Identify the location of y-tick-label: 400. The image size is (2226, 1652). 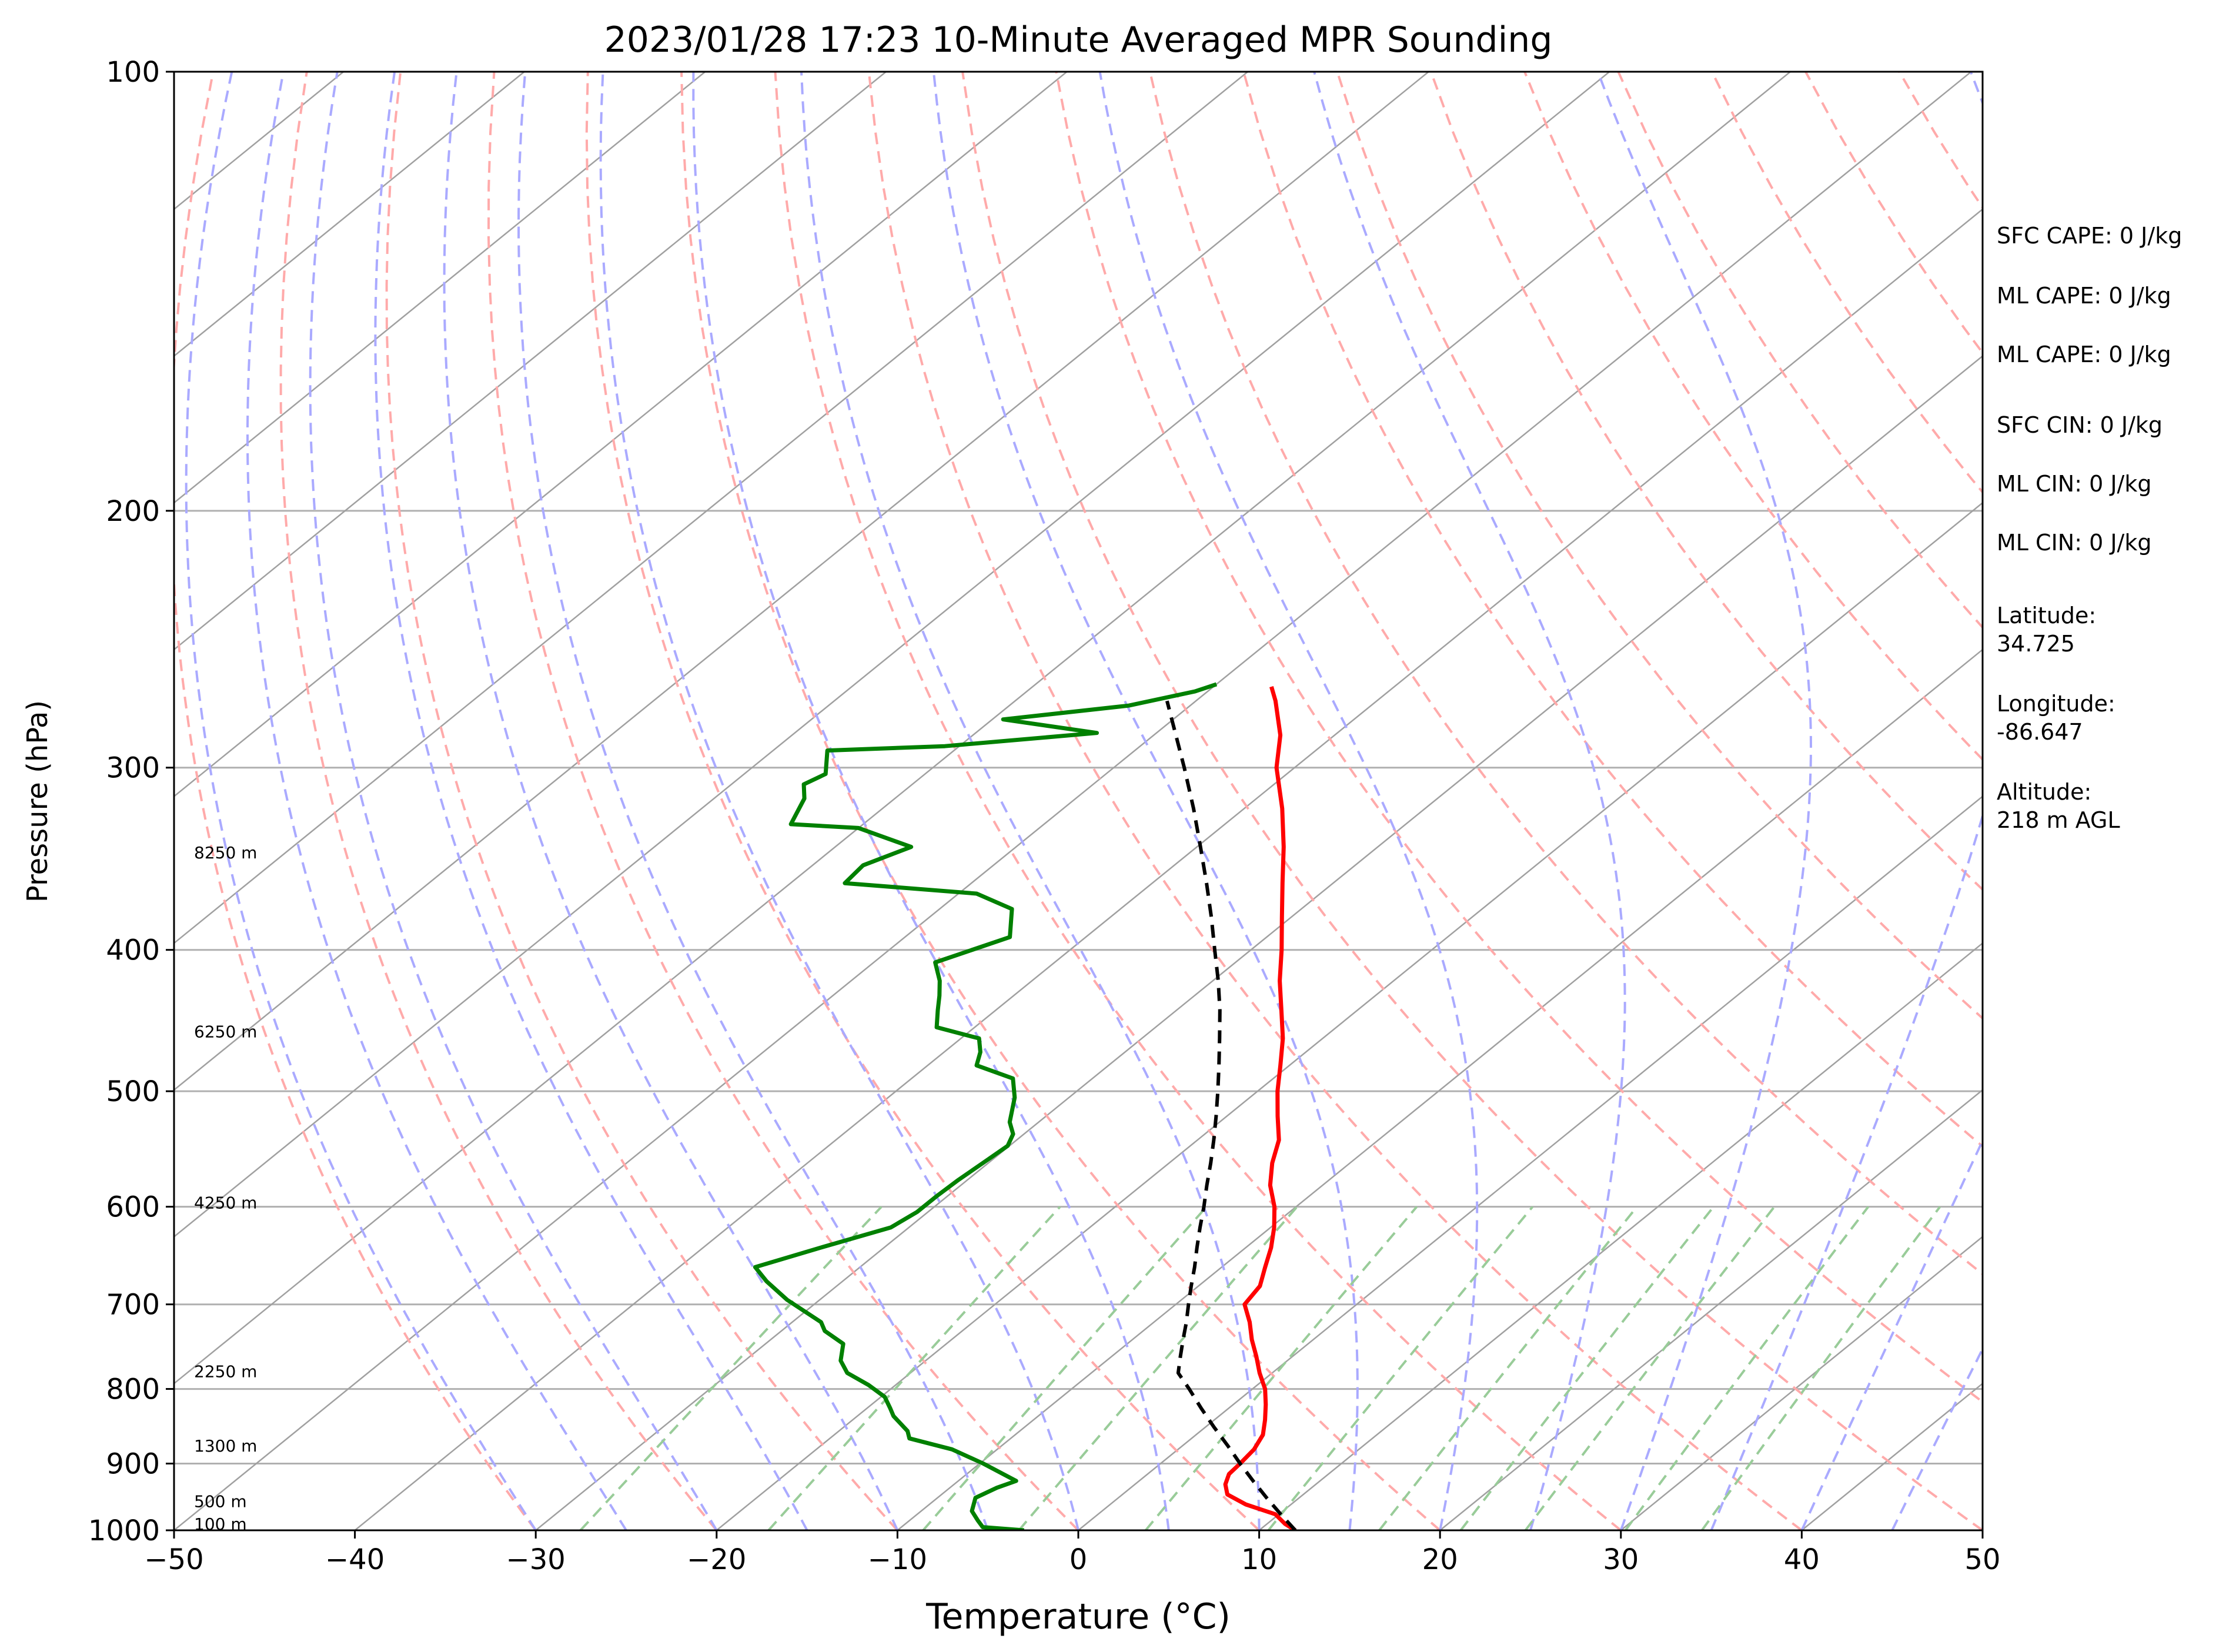
(133, 951).